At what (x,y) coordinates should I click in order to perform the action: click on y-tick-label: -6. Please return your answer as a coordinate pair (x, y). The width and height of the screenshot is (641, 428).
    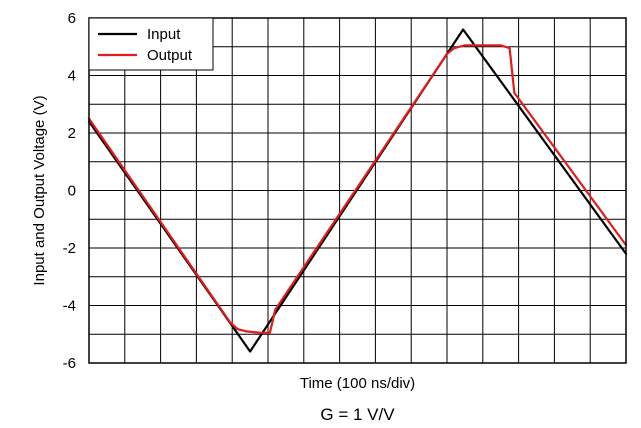
    Looking at the image, I should click on (69, 363).